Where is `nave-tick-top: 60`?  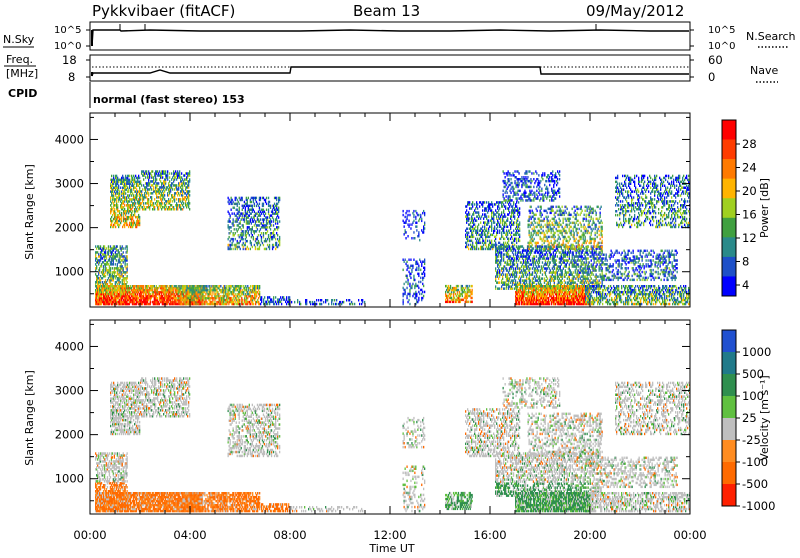 nave-tick-top: 60 is located at coordinates (715, 60).